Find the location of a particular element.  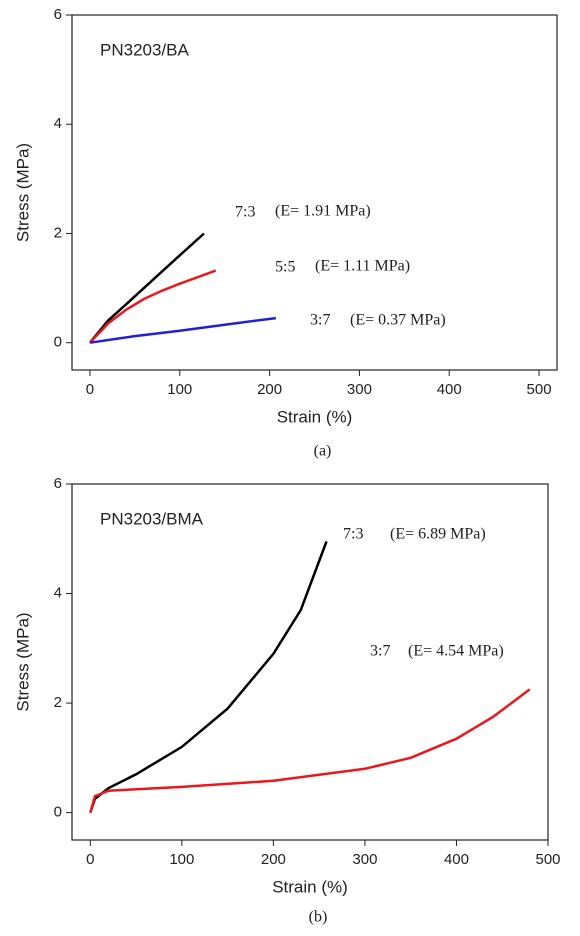

series-annotation: (E= 1.91 MPa) is located at coordinates (323, 211).